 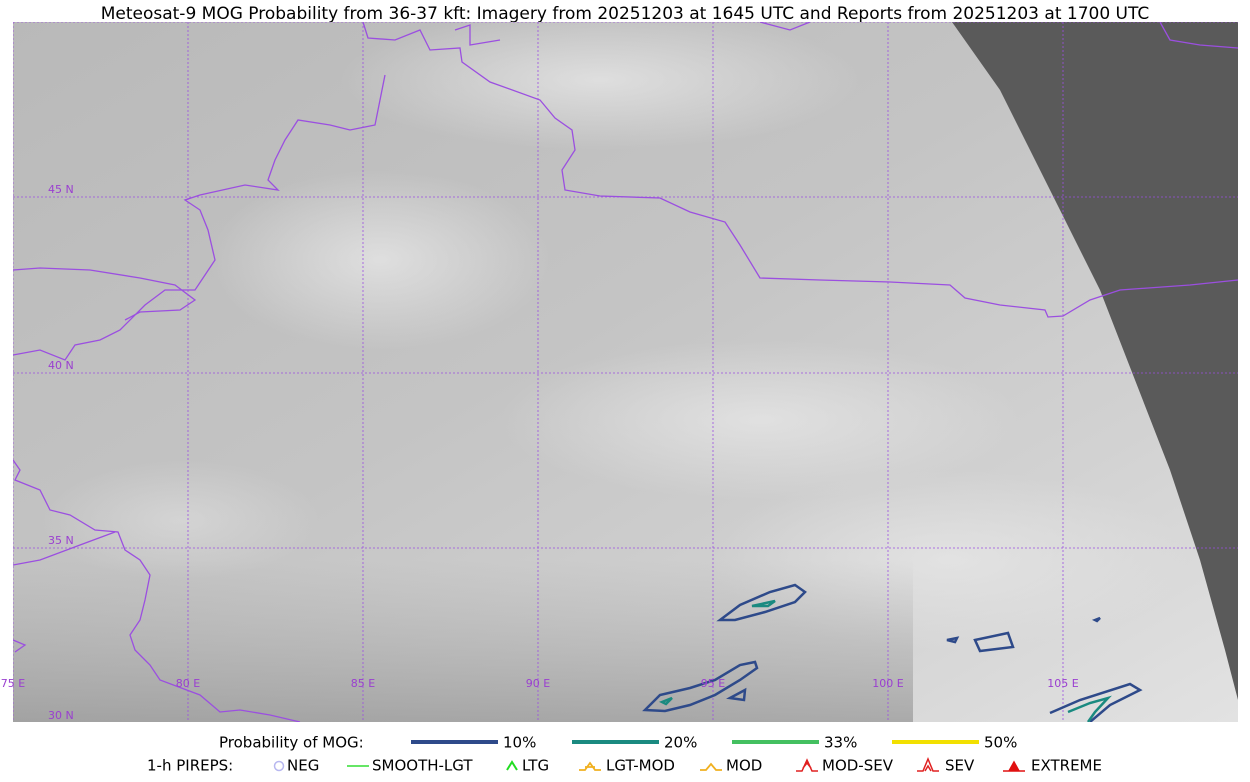 I want to click on longitude-label: 90 E, so click(x=538, y=683).